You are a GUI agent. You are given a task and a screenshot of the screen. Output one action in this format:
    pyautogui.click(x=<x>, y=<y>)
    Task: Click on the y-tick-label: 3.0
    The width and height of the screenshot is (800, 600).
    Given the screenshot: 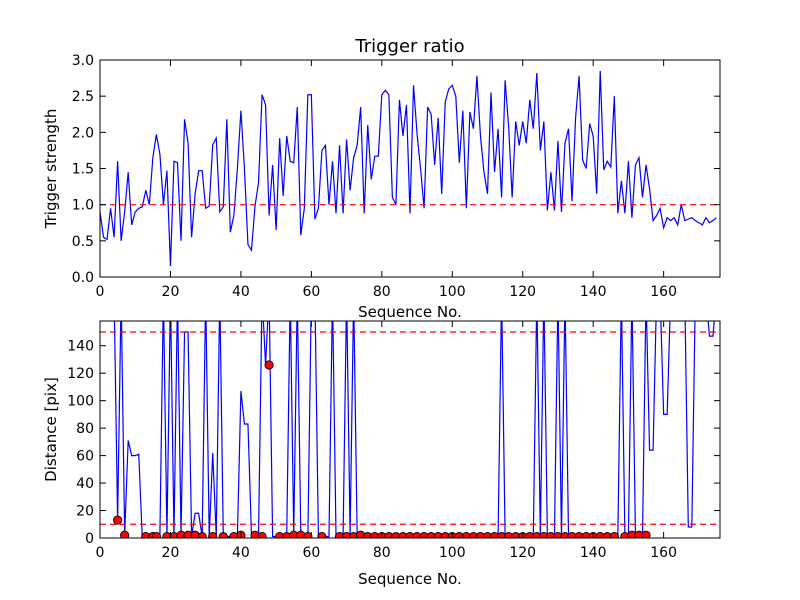 What is the action you would take?
    pyautogui.click(x=83, y=61)
    